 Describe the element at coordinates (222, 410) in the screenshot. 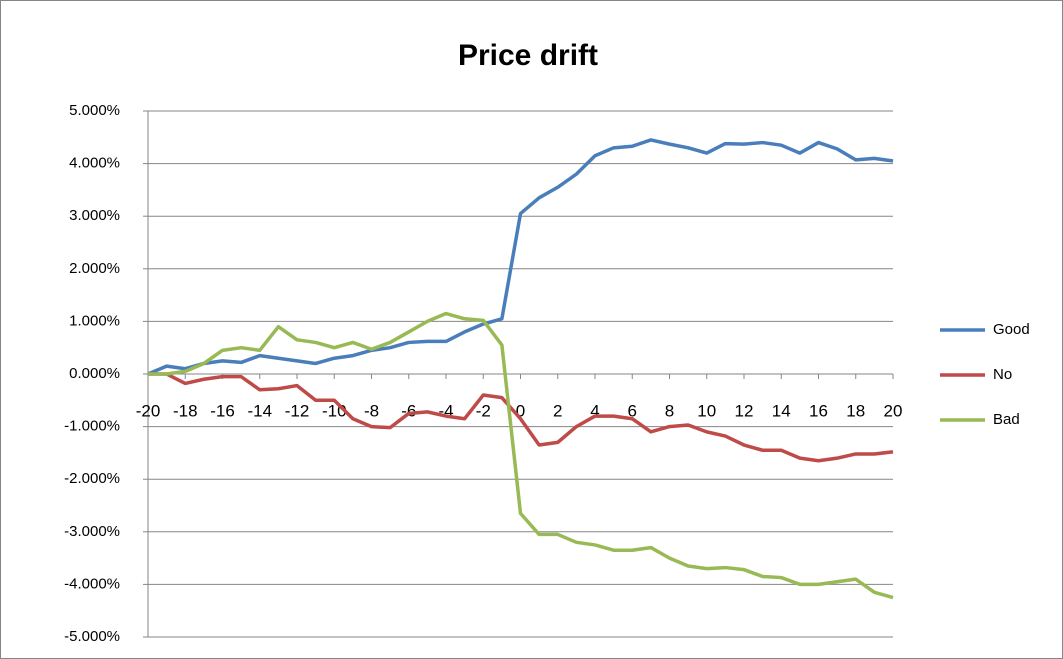

I see `x-tick-label: -16` at that location.